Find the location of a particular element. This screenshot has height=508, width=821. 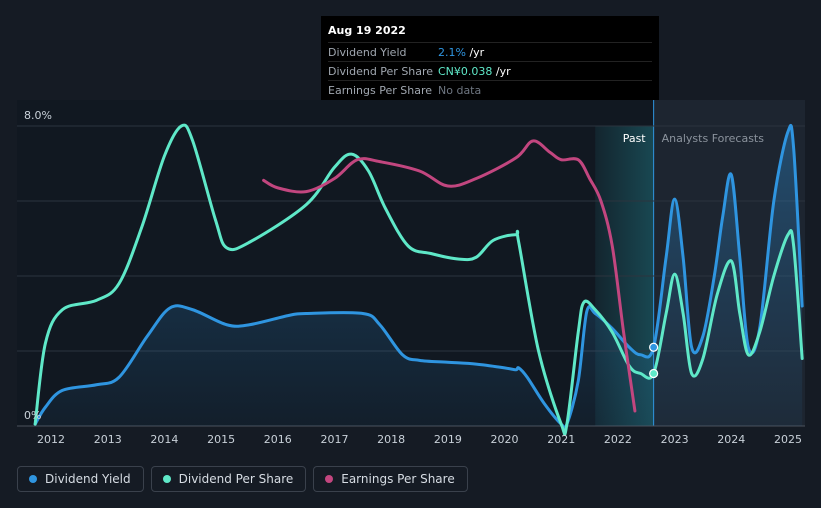

tooltip-value: CN¥0.038 is located at coordinates (465, 71).